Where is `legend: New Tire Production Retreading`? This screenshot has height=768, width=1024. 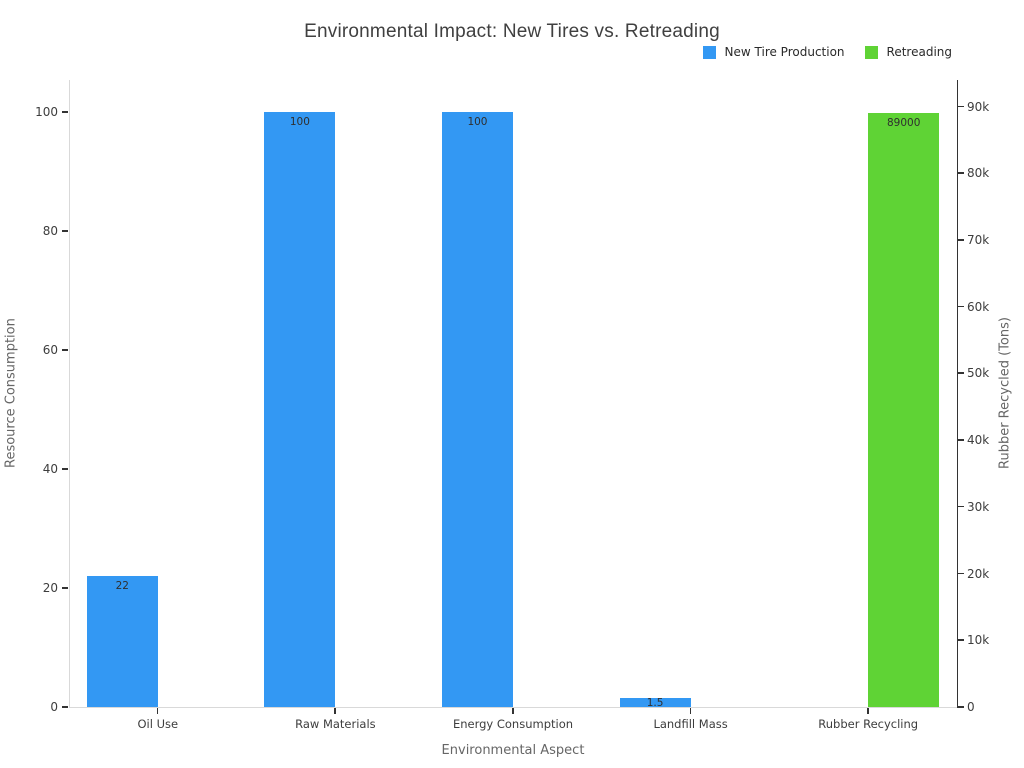
legend: New Tire Production Retreading is located at coordinates (827, 52).